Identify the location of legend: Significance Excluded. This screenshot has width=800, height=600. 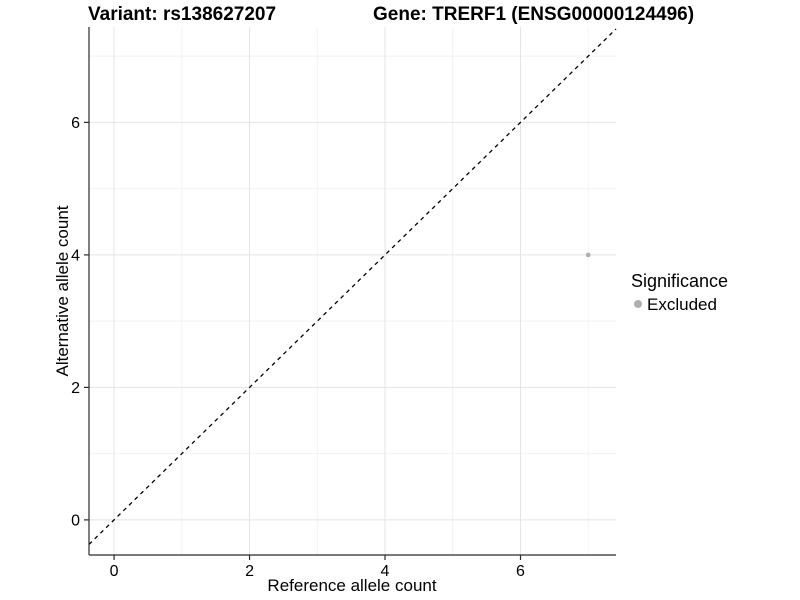
(679, 292).